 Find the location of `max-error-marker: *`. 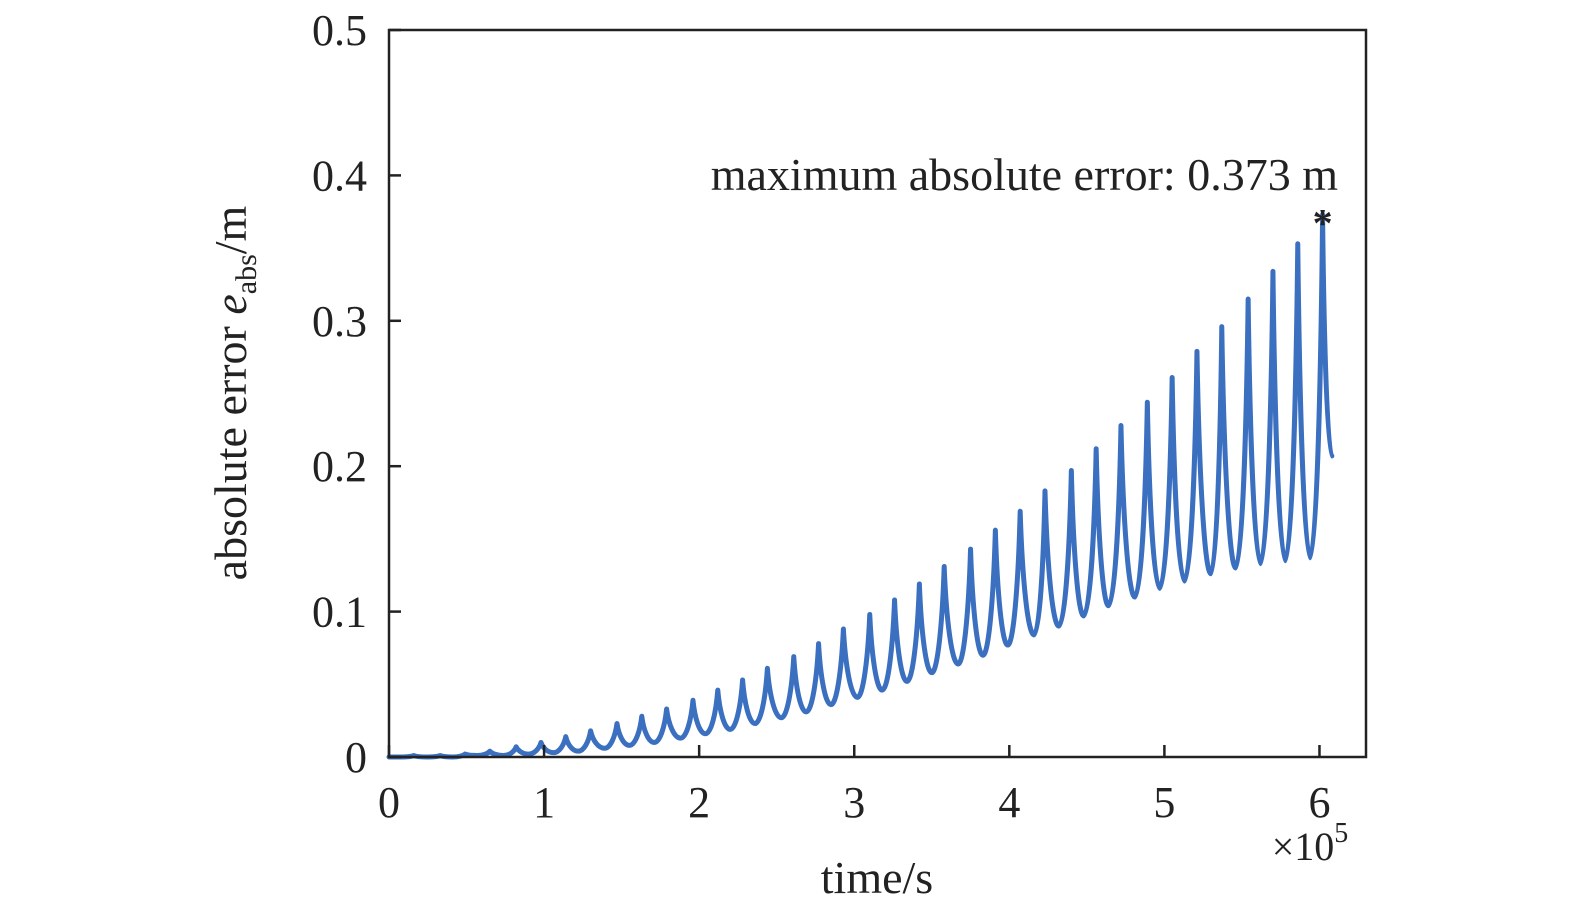

max-error-marker: * is located at coordinates (1323, 223).